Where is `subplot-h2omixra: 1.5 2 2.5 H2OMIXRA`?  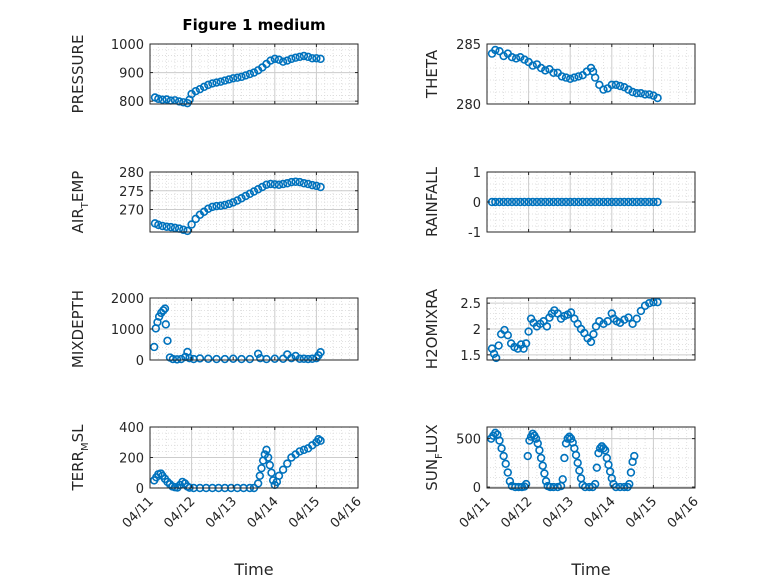 subplot-h2omixra: 1.5 2 2.5 H2OMIXRA is located at coordinates (559, 328).